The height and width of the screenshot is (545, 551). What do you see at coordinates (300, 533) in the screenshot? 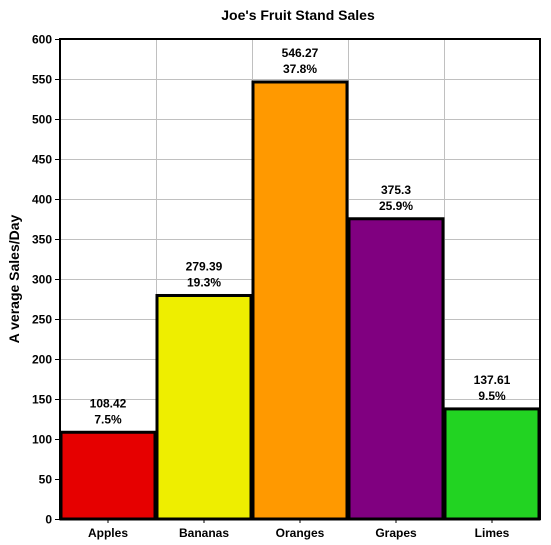
I see `x-tick-label: Oranges` at bounding box center [300, 533].